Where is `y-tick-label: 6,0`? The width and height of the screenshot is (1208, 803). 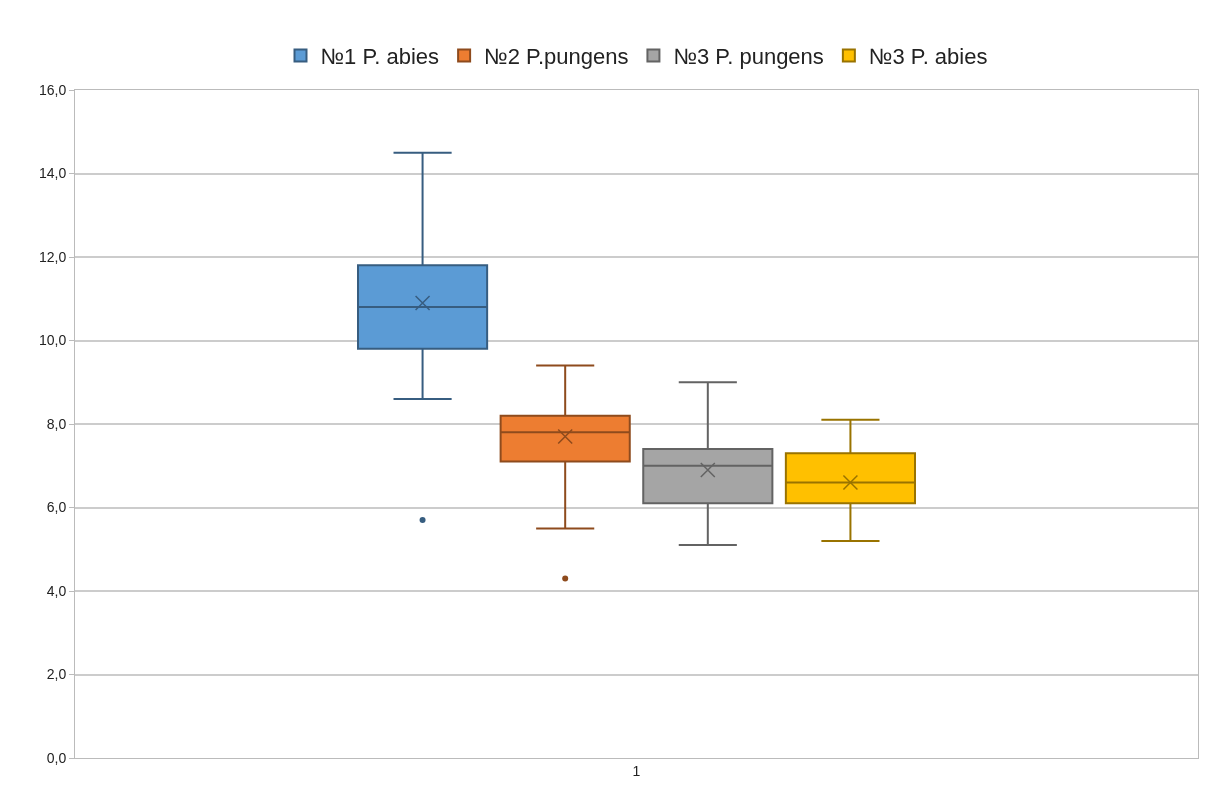 y-tick-label: 6,0 is located at coordinates (56, 507).